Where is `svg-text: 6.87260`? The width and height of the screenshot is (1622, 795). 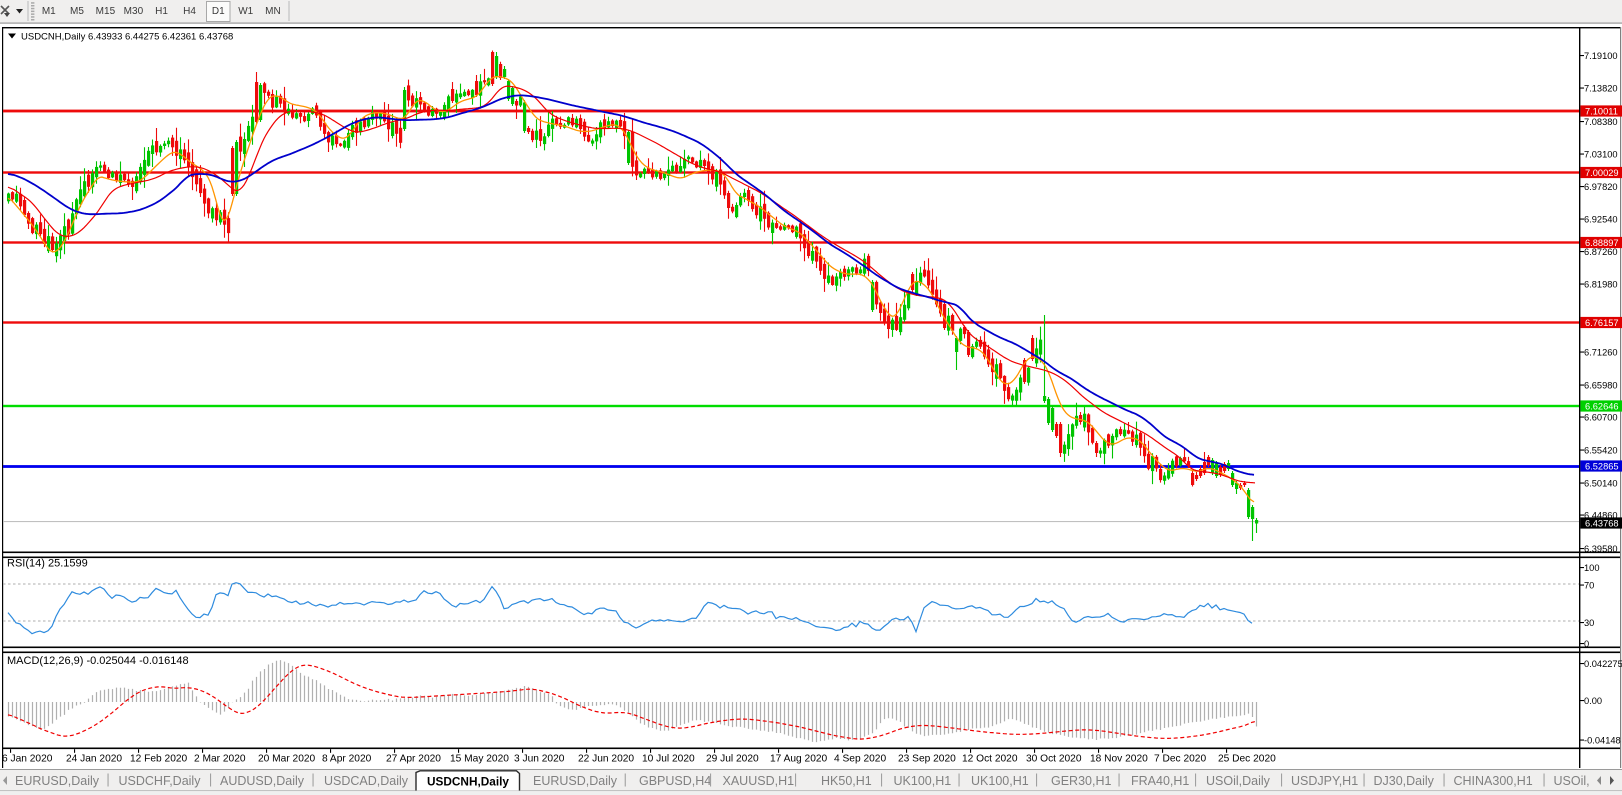
svg-text: 6.87260 is located at coordinates (1601, 252).